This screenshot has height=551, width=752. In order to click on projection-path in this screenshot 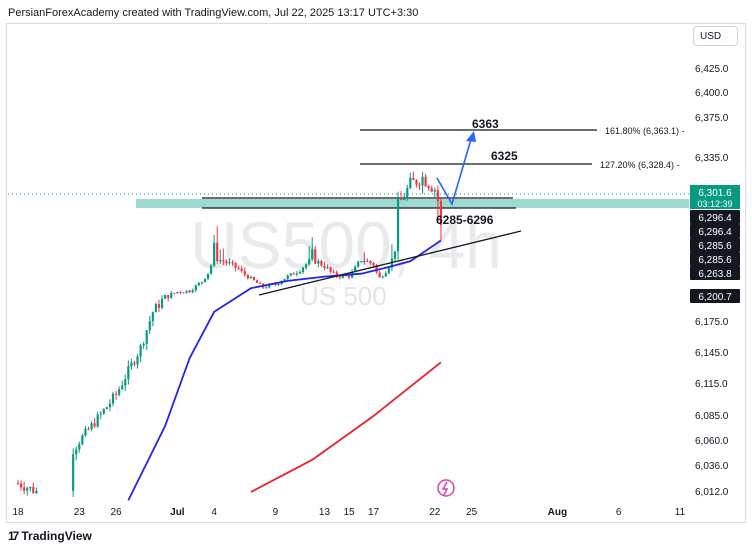, I will do `click(454, 171)`.